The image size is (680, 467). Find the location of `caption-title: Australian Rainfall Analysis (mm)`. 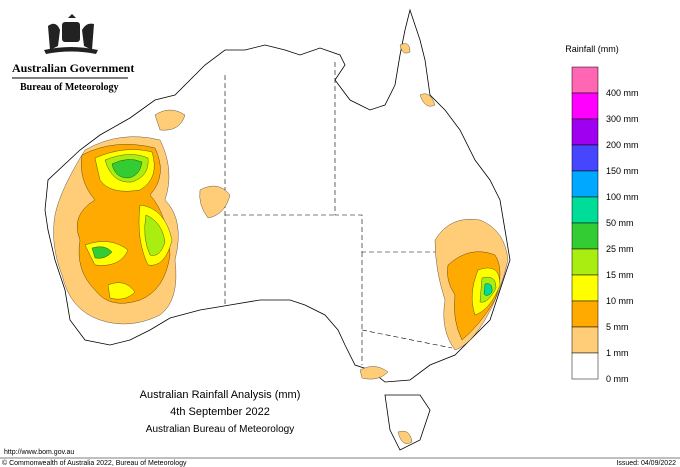

caption-title: Australian Rainfall Analysis (mm) is located at coordinates (220, 395).